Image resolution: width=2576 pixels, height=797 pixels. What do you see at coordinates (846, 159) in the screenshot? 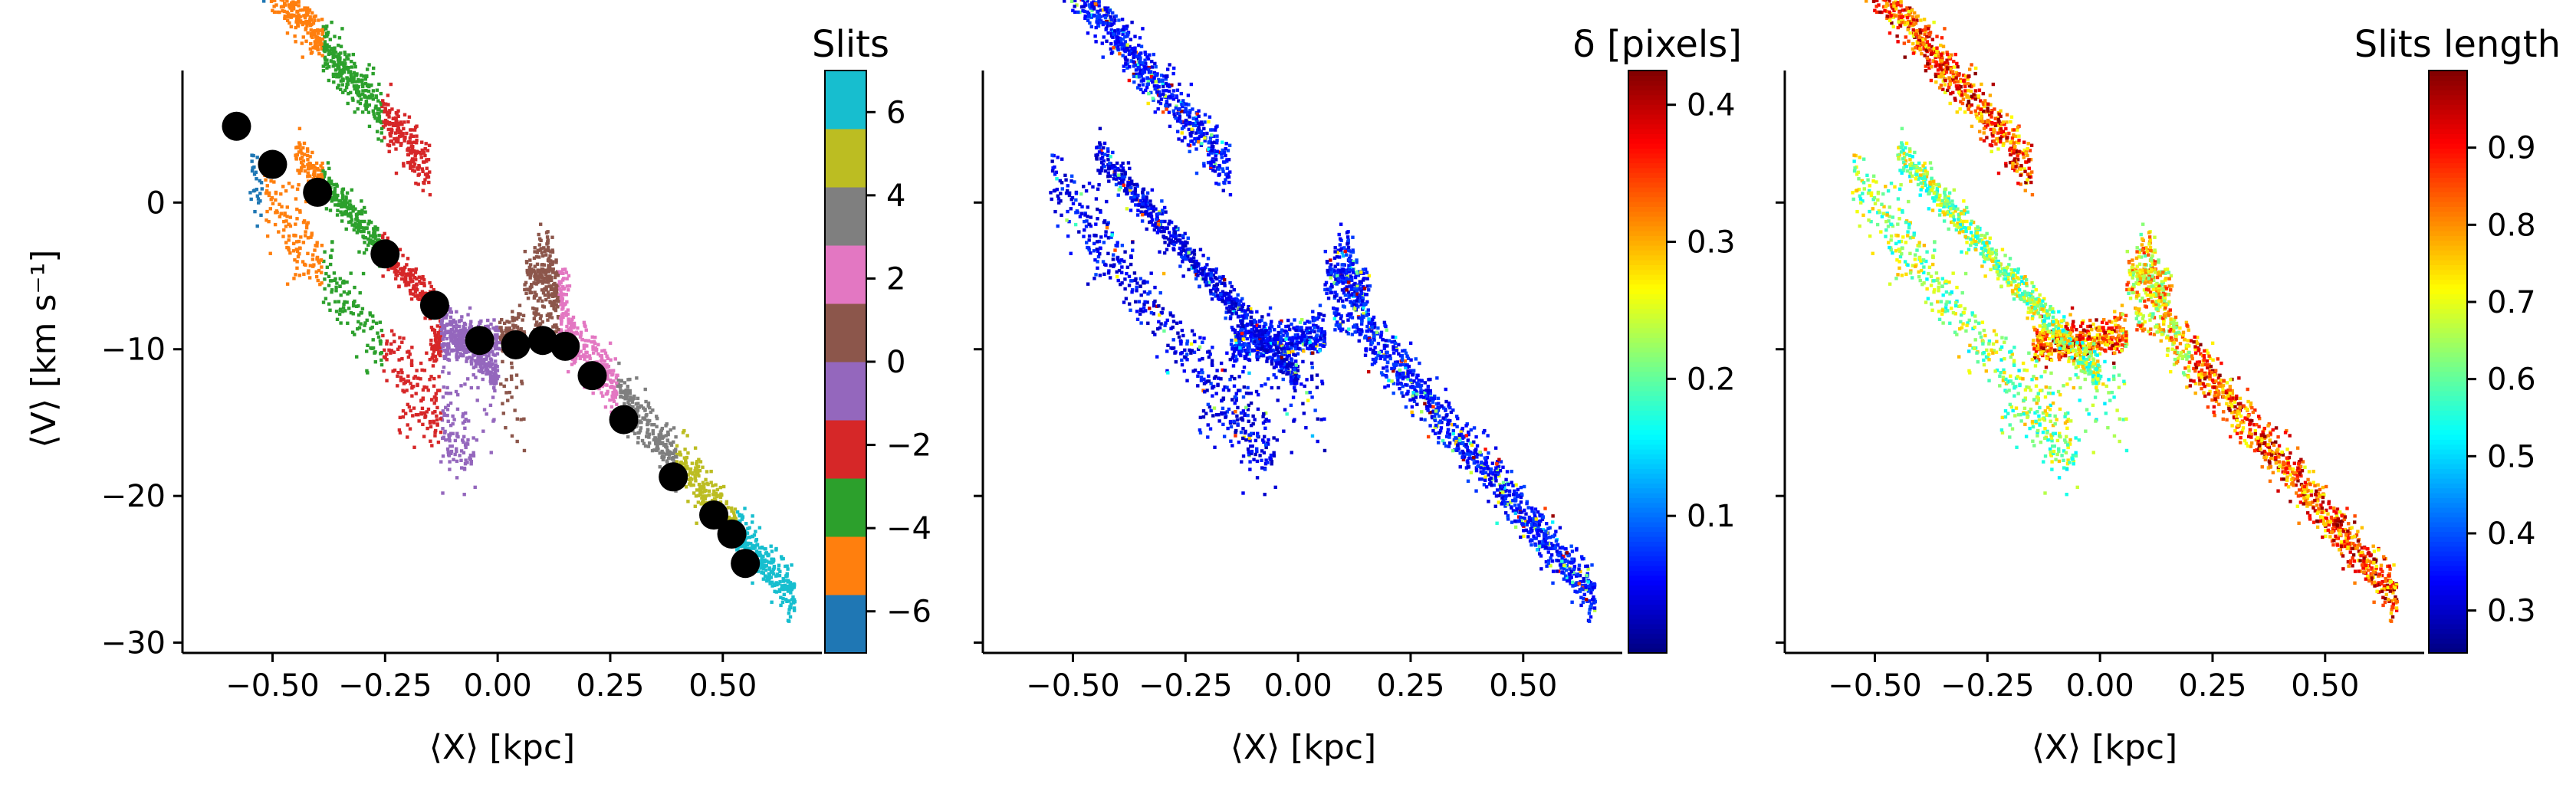
I see `colorbar-segment` at bounding box center [846, 159].